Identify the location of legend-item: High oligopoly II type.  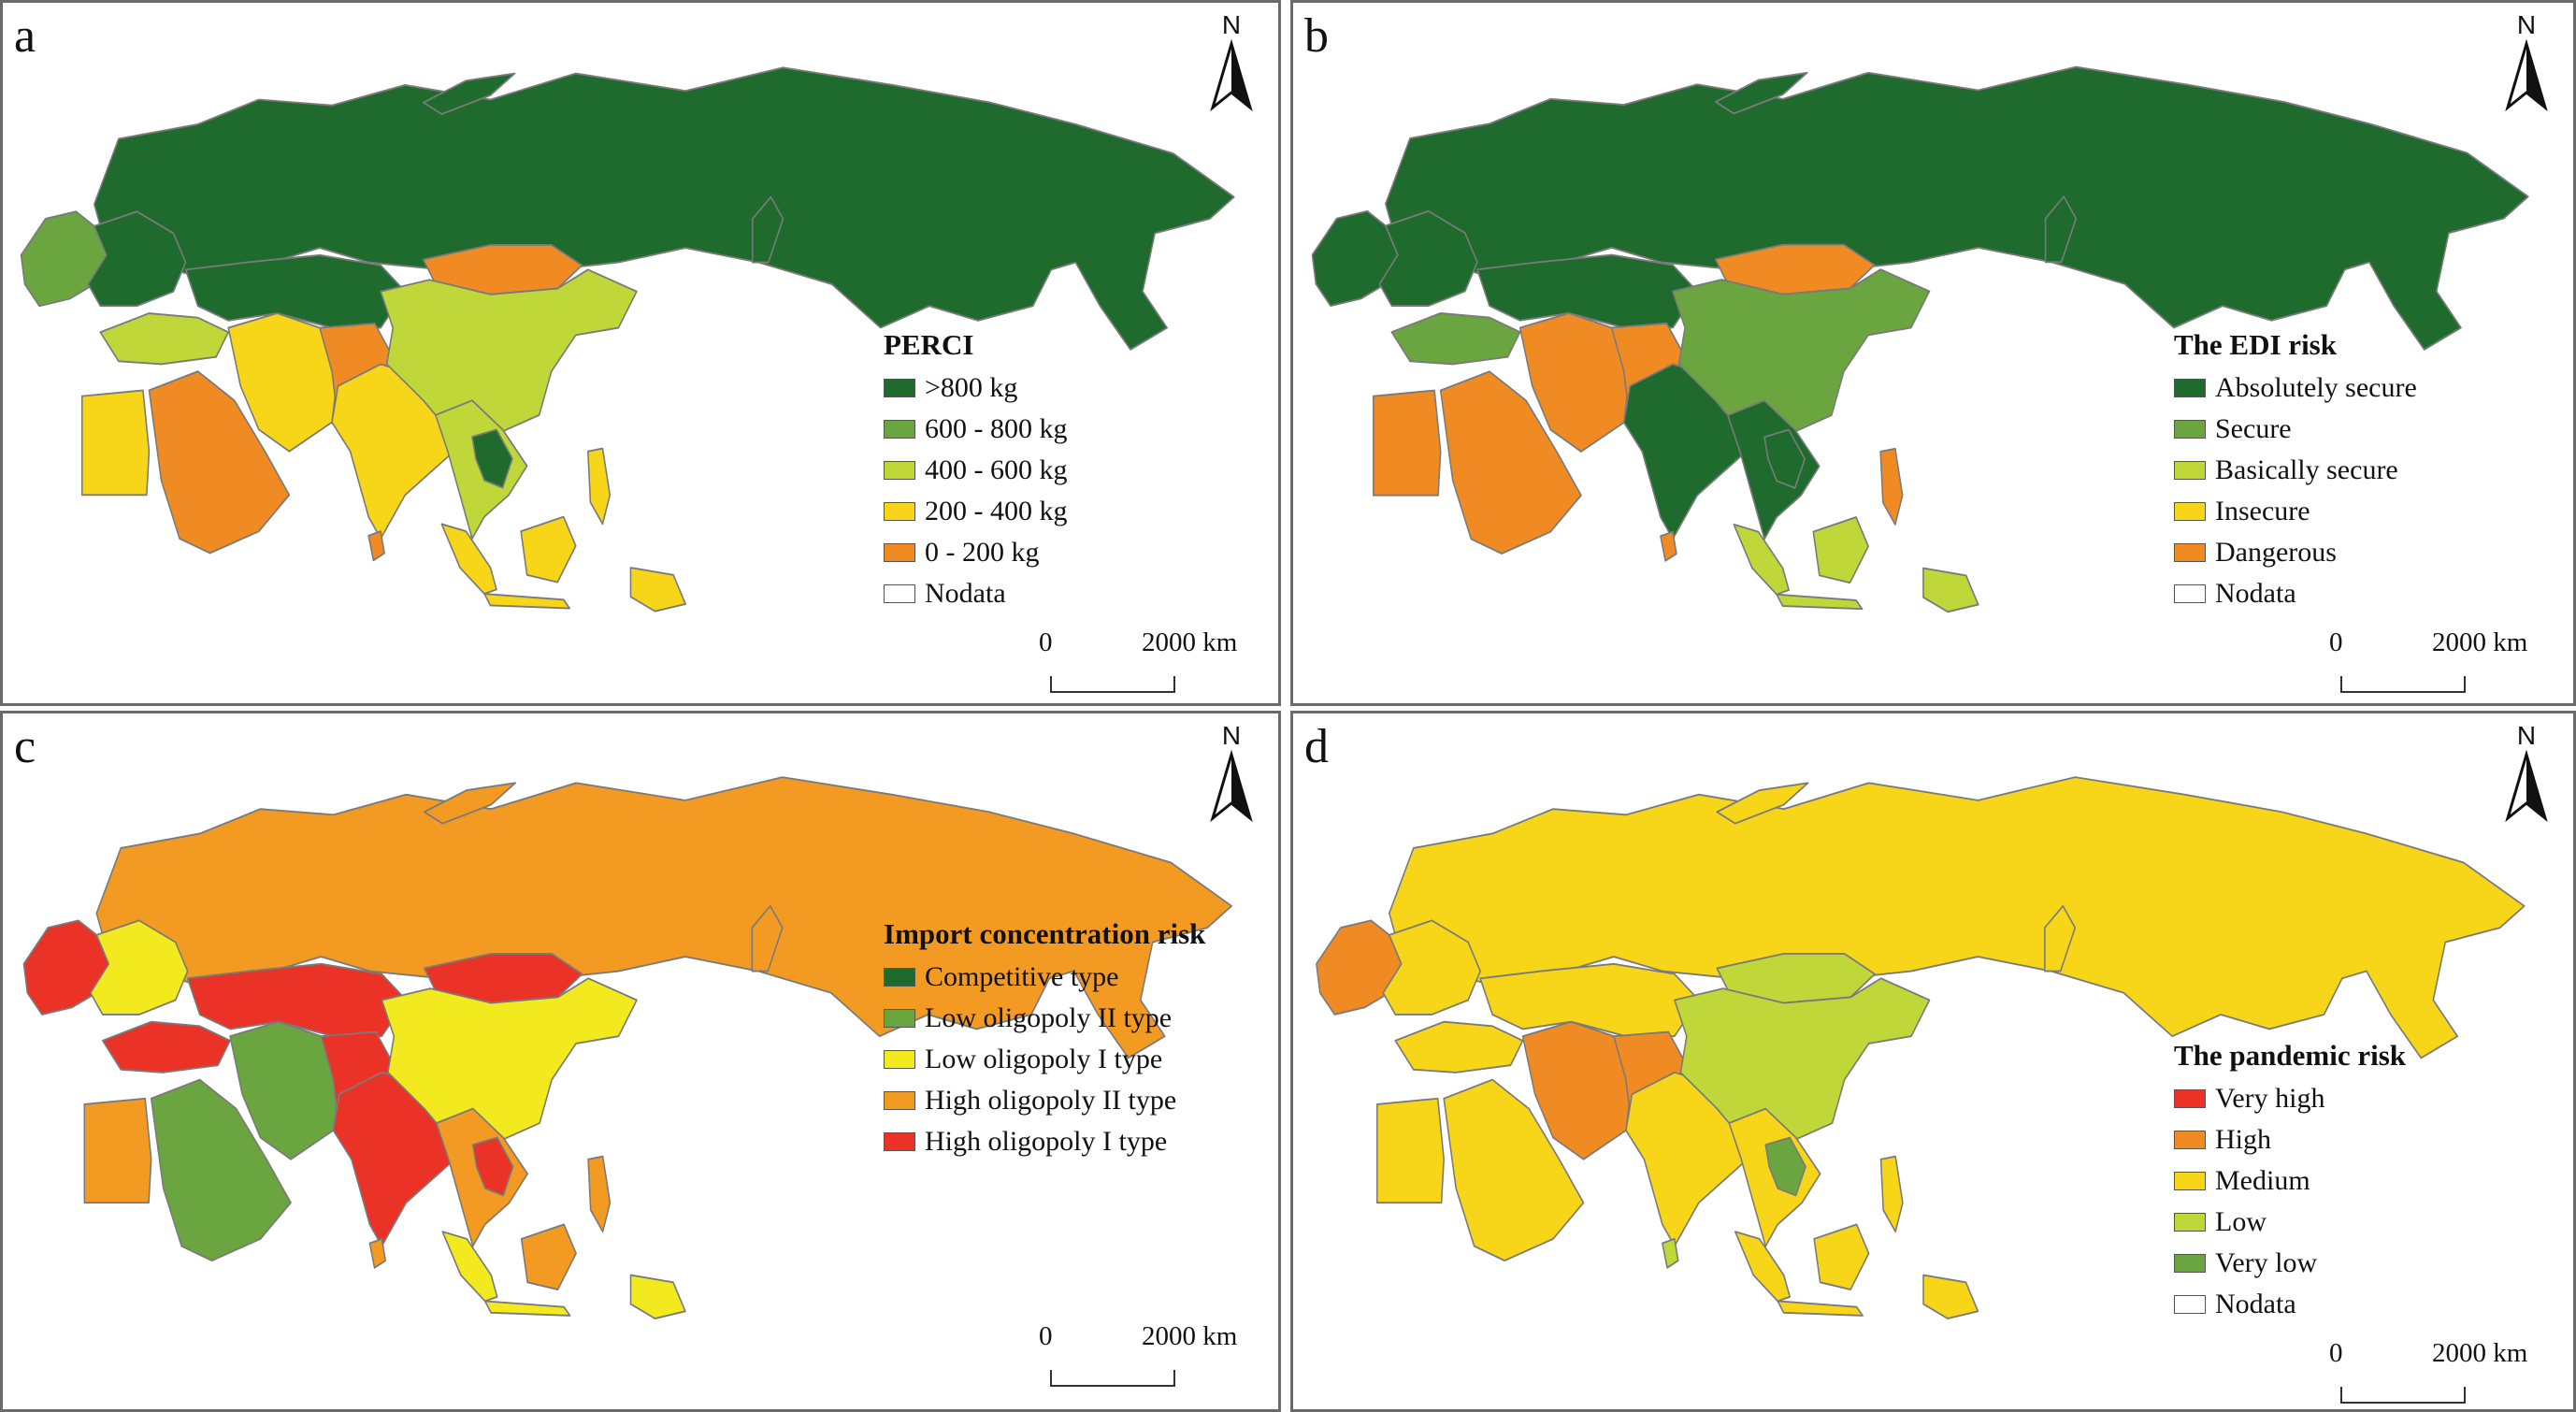
(1044, 1100).